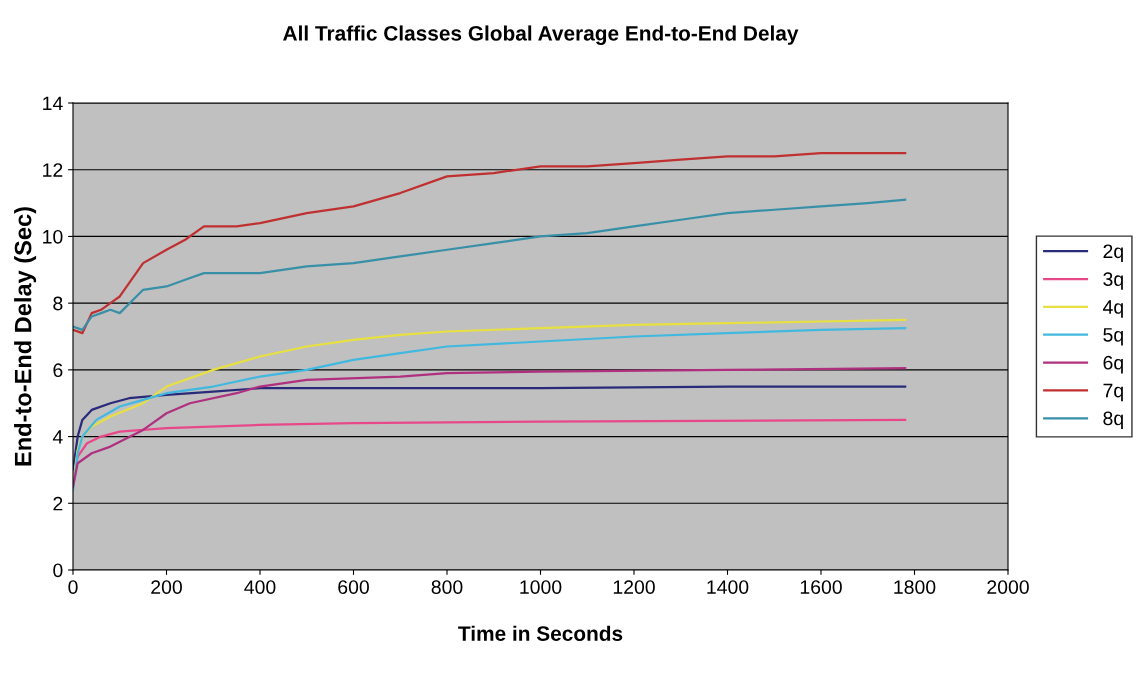 The height and width of the screenshot is (677, 1137). I want to click on y-tick-label: 2, so click(58, 503).